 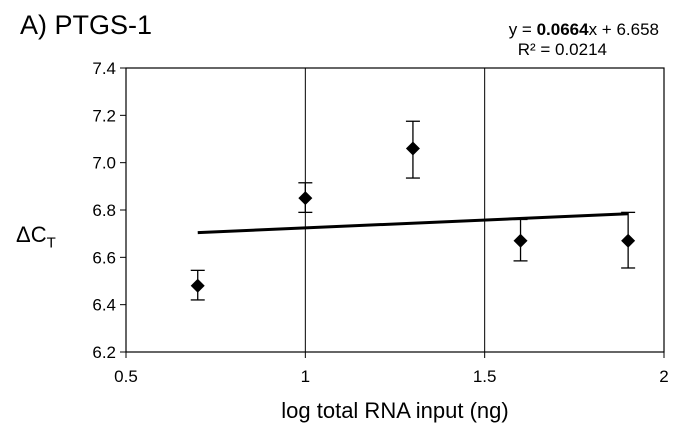 I want to click on x-tick-label: 0.5, so click(x=126, y=376).